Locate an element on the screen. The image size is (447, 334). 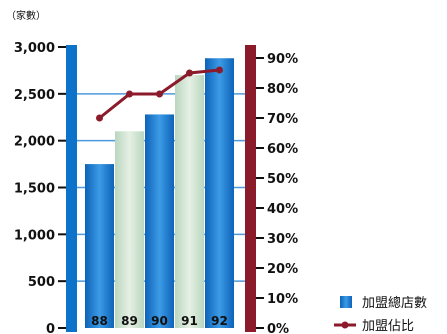
right-tick-label: 50% is located at coordinates (282, 179).